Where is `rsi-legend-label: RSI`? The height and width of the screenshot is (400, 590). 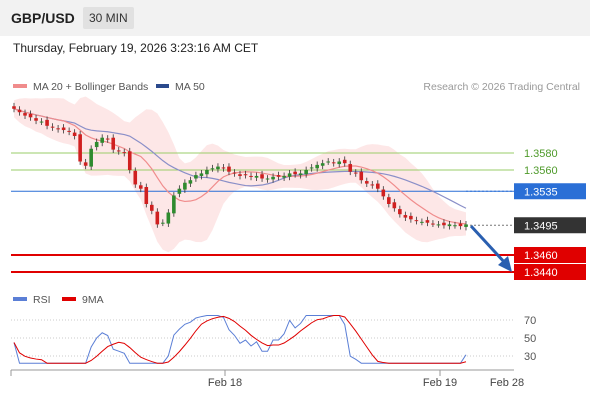 rsi-legend-label: RSI is located at coordinates (42, 300).